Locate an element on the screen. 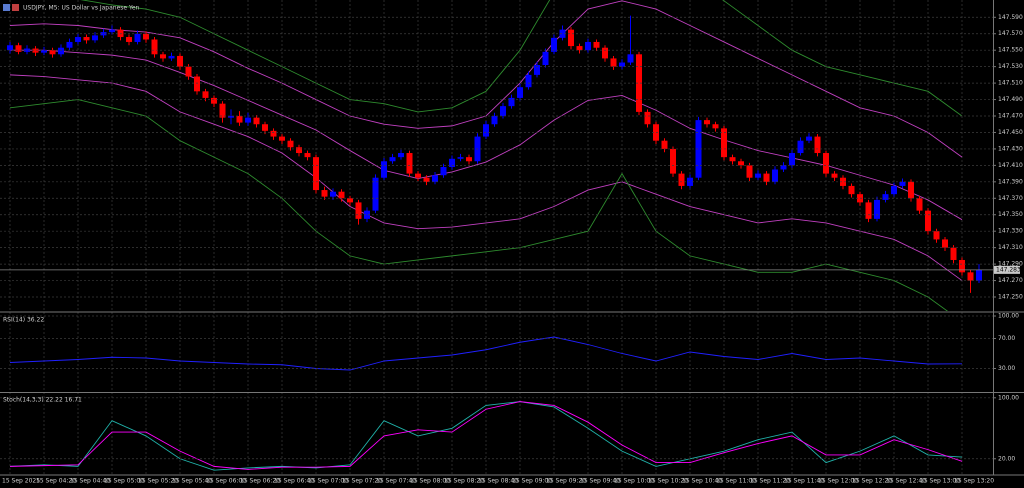 This screenshot has width=1024, height=488. x-tick-label: 15 Sep 06:20 is located at coordinates (260, 481).